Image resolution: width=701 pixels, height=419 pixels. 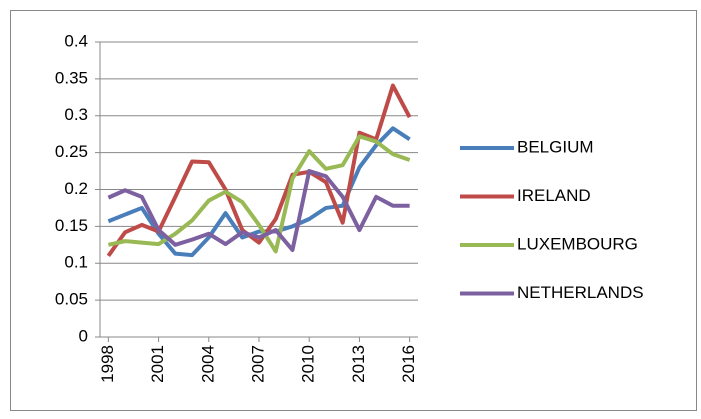 I want to click on y-tick-label: 0.35, so click(x=71, y=77).